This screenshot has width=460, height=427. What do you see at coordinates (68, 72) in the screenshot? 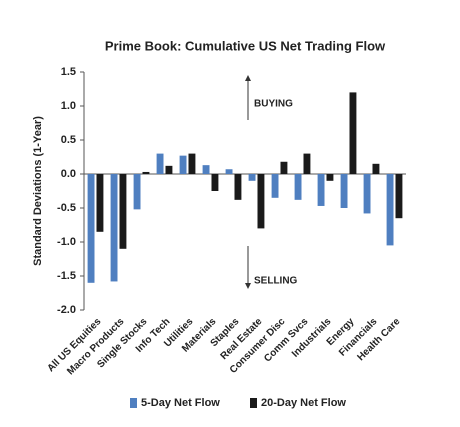
I see `y-tick-label: 1.5` at bounding box center [68, 72].